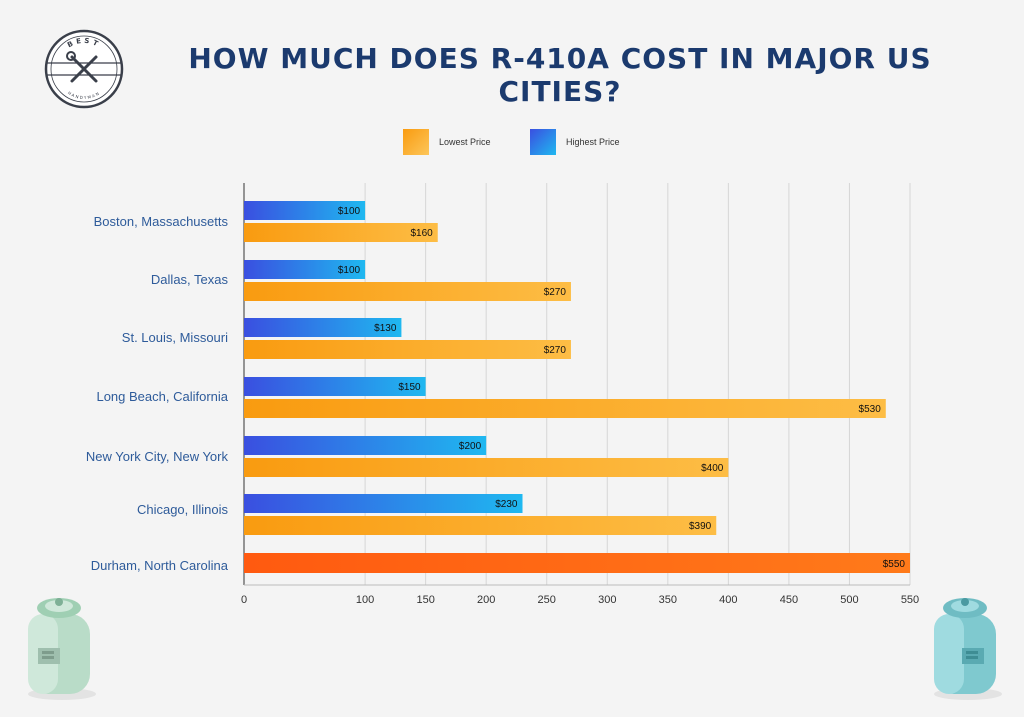 The image size is (1024, 717). I want to click on data-label-highest: $230, so click(506, 504).